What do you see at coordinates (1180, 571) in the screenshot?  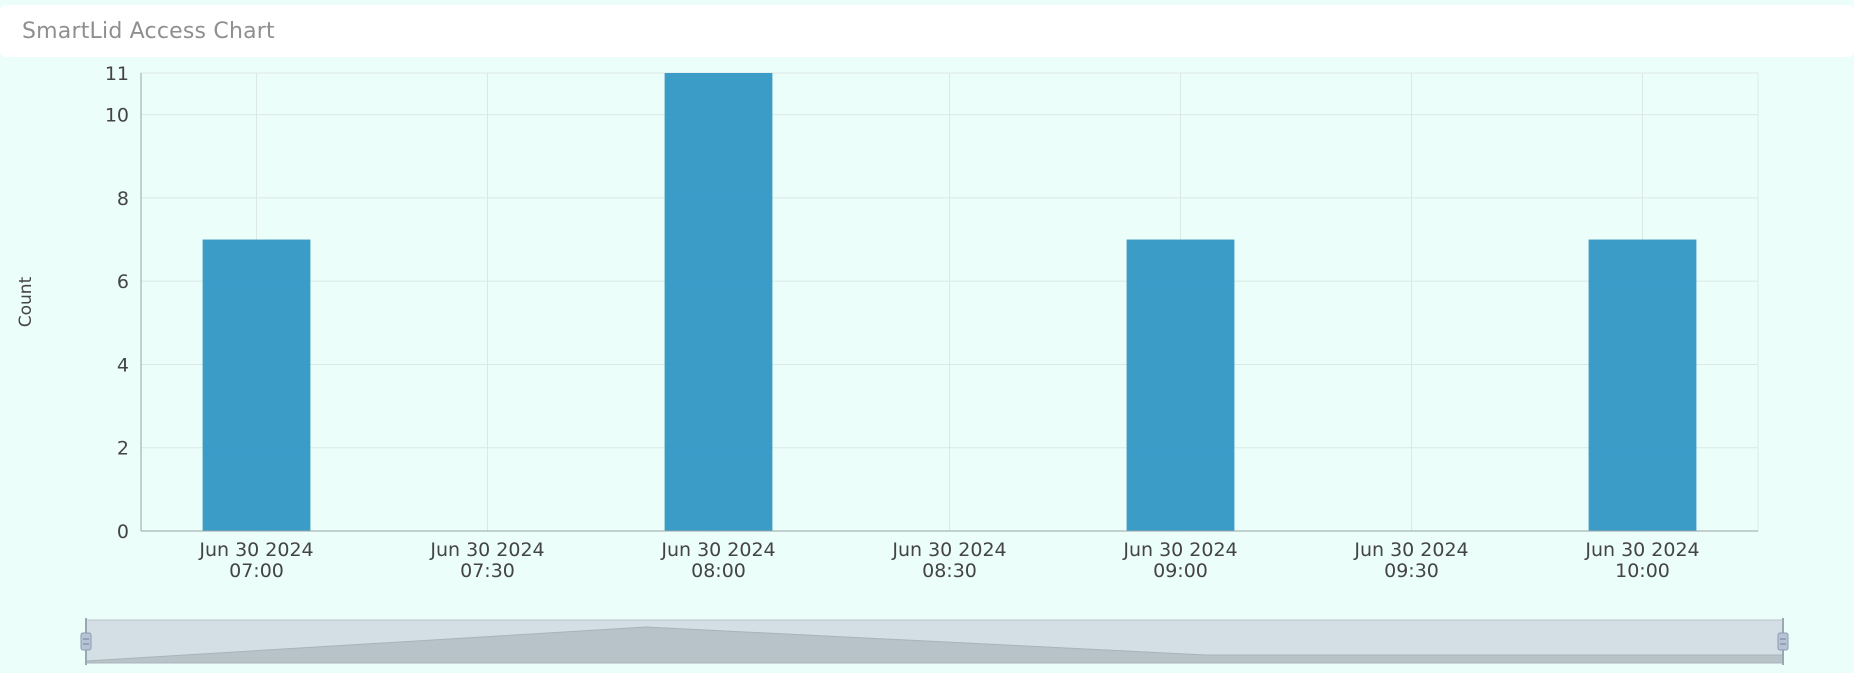 I see `x-tick-time: 09:00` at bounding box center [1180, 571].